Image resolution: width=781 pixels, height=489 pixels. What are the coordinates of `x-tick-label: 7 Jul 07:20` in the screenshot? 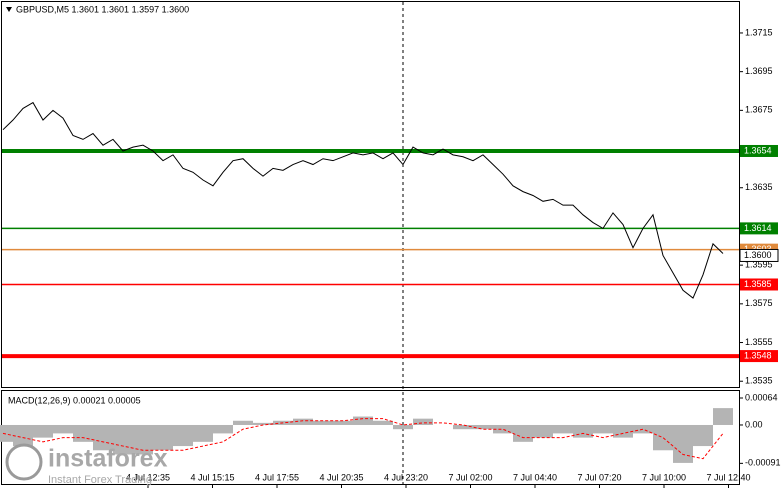 It's located at (599, 477).